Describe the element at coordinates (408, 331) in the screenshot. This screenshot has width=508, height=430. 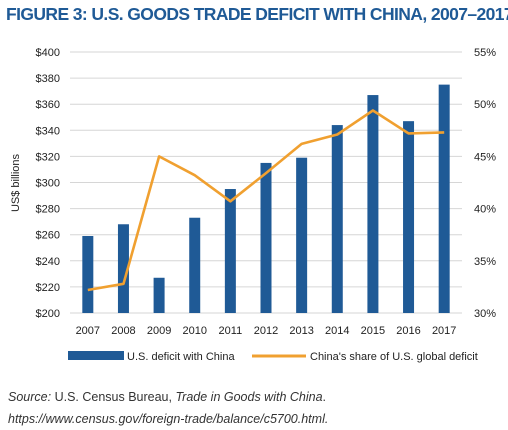
I see `x-tick-label: 2016` at that location.